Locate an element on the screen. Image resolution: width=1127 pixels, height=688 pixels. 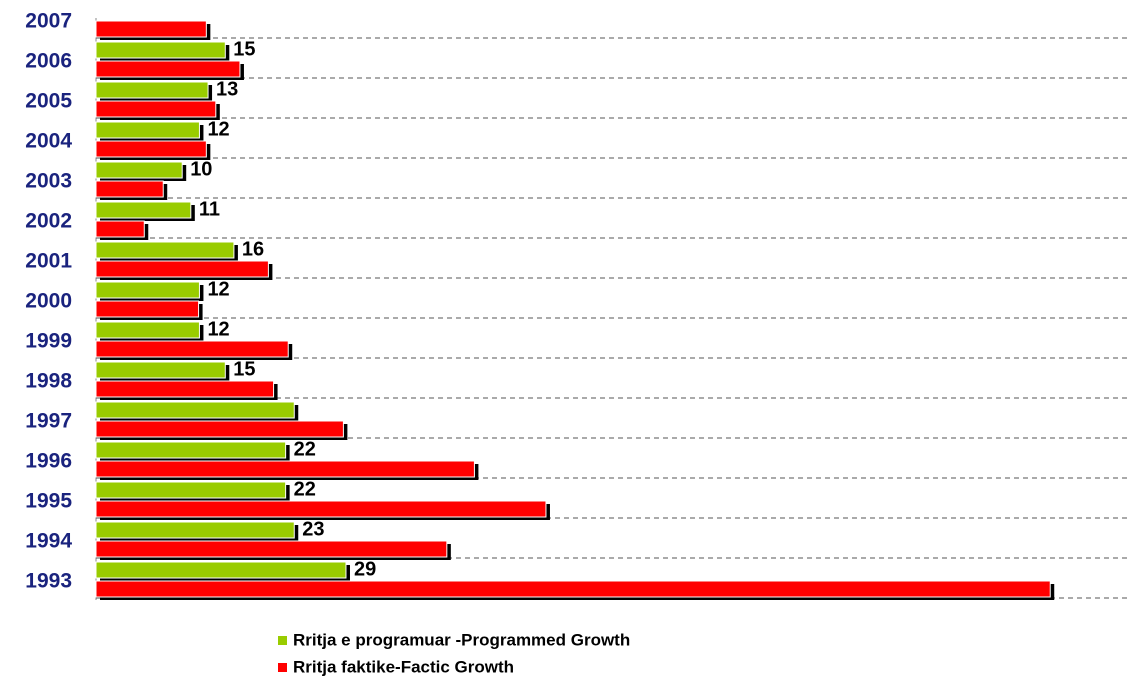
y-tick-label: 2005 is located at coordinates (48, 101).